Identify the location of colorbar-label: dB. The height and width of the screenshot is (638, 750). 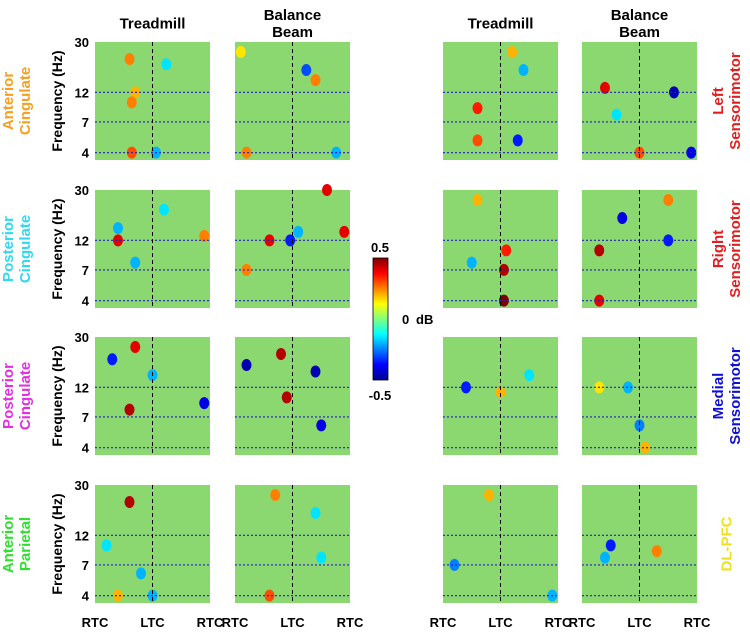
(424, 319).